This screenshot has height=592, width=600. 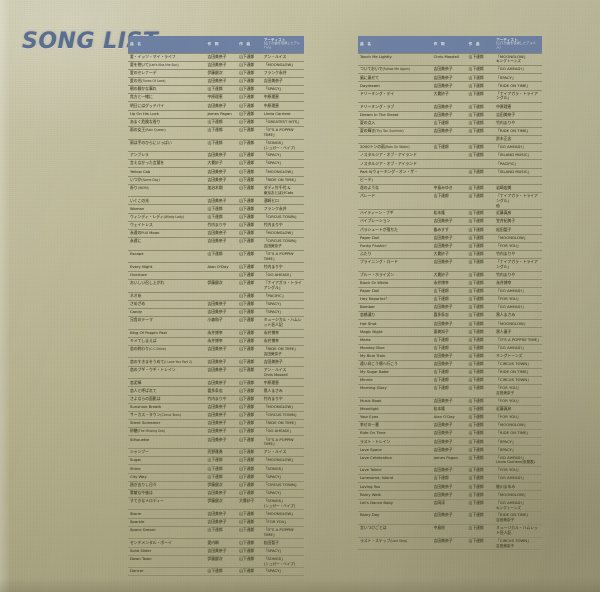 I want to click on composer-cell, so click(x=480, y=140).